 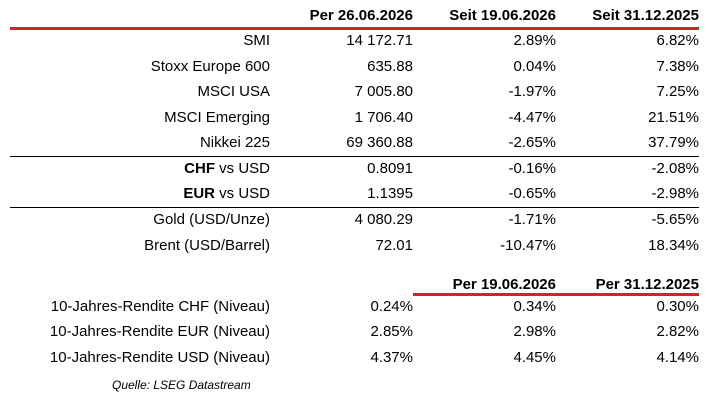 What do you see at coordinates (532, 142) in the screenshot?
I see `row-nikkei-week-change: -2.65%` at bounding box center [532, 142].